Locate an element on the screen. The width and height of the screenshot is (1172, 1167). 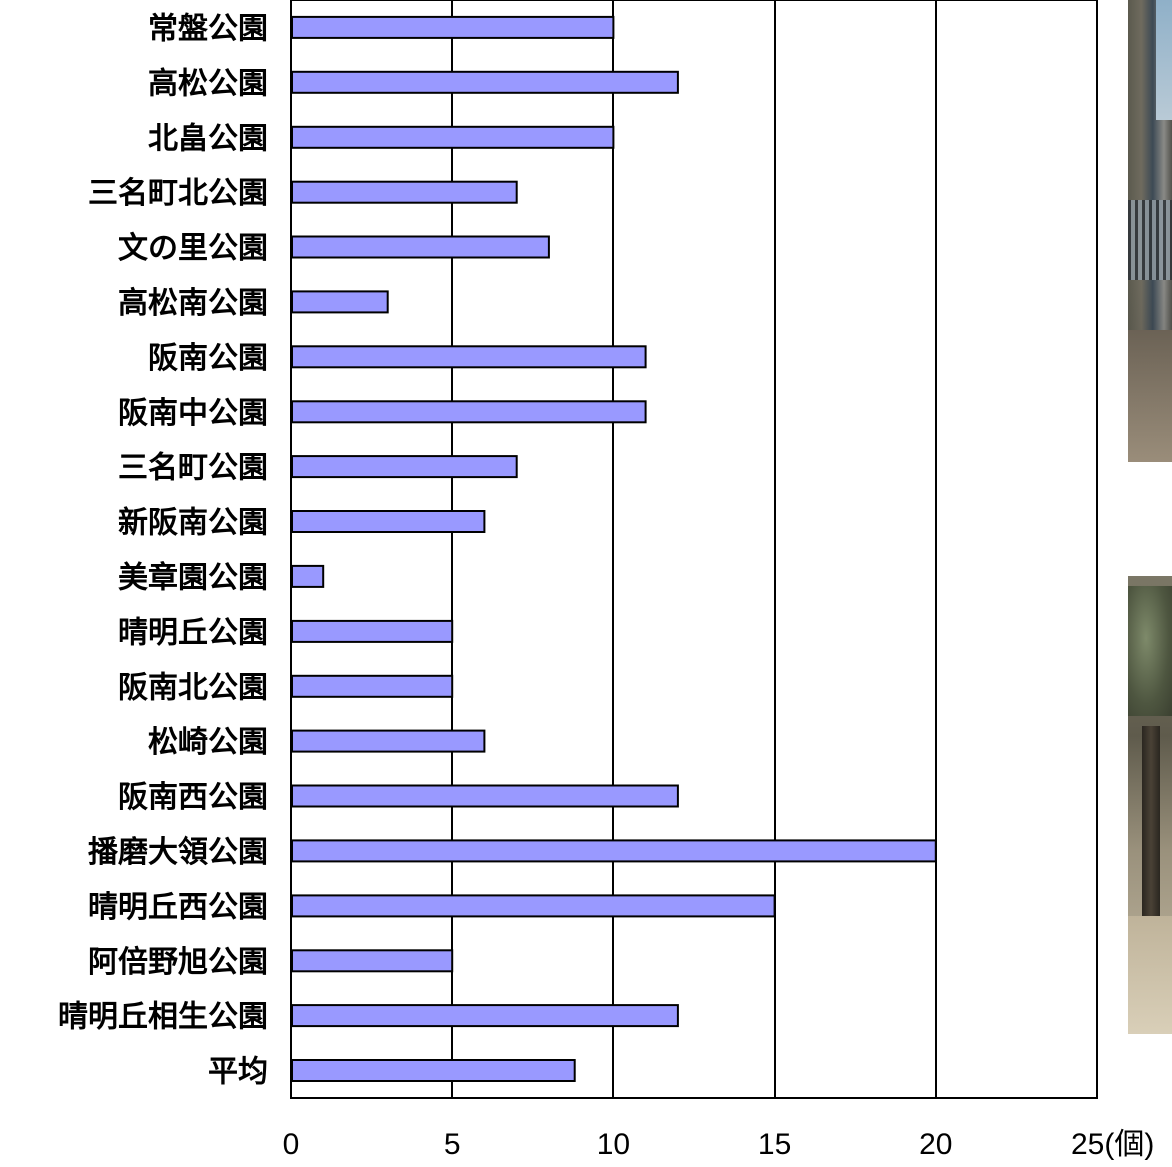
park-photo-top is located at coordinates (1149, 231).